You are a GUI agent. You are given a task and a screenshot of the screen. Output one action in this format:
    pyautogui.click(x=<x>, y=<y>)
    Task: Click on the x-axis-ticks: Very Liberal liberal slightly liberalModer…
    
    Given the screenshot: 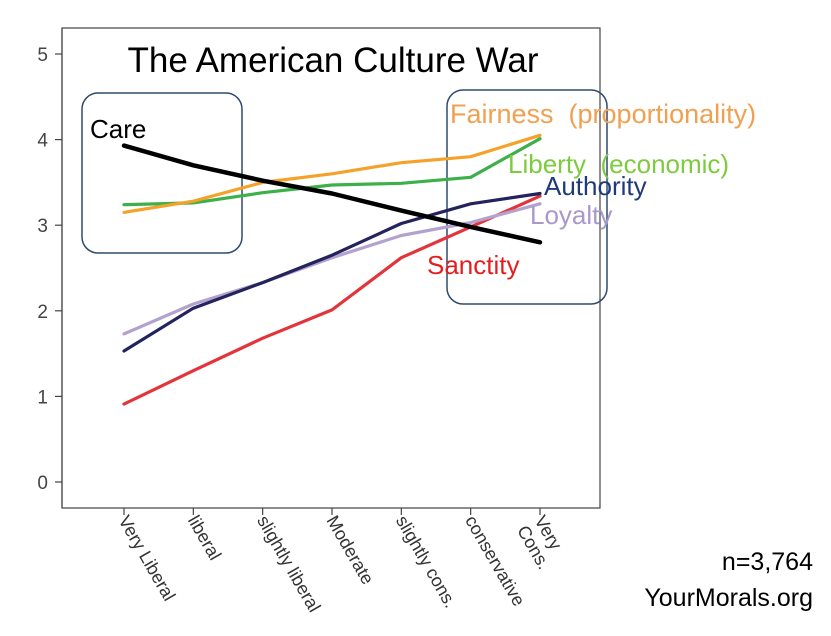 What is the action you would take?
    pyautogui.click(x=343, y=562)
    